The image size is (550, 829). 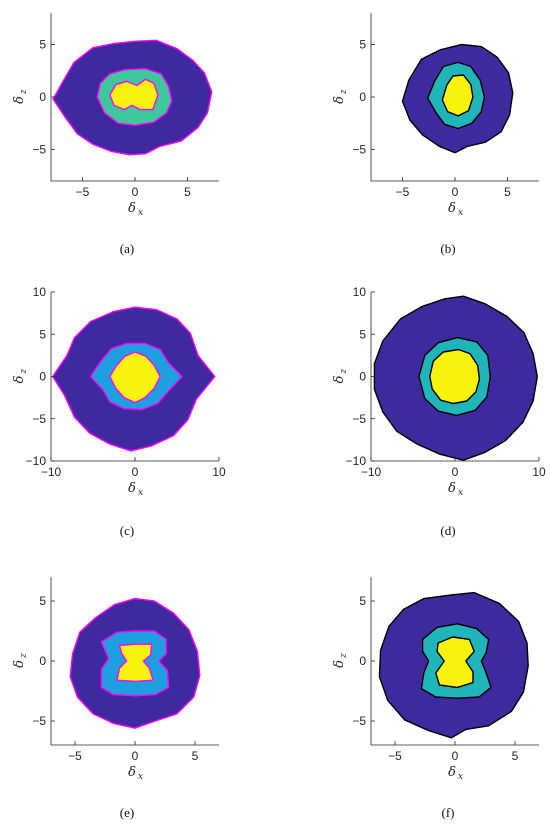 What do you see at coordinates (457, 95) in the screenshot?
I see `contour-inner-b` at bounding box center [457, 95].